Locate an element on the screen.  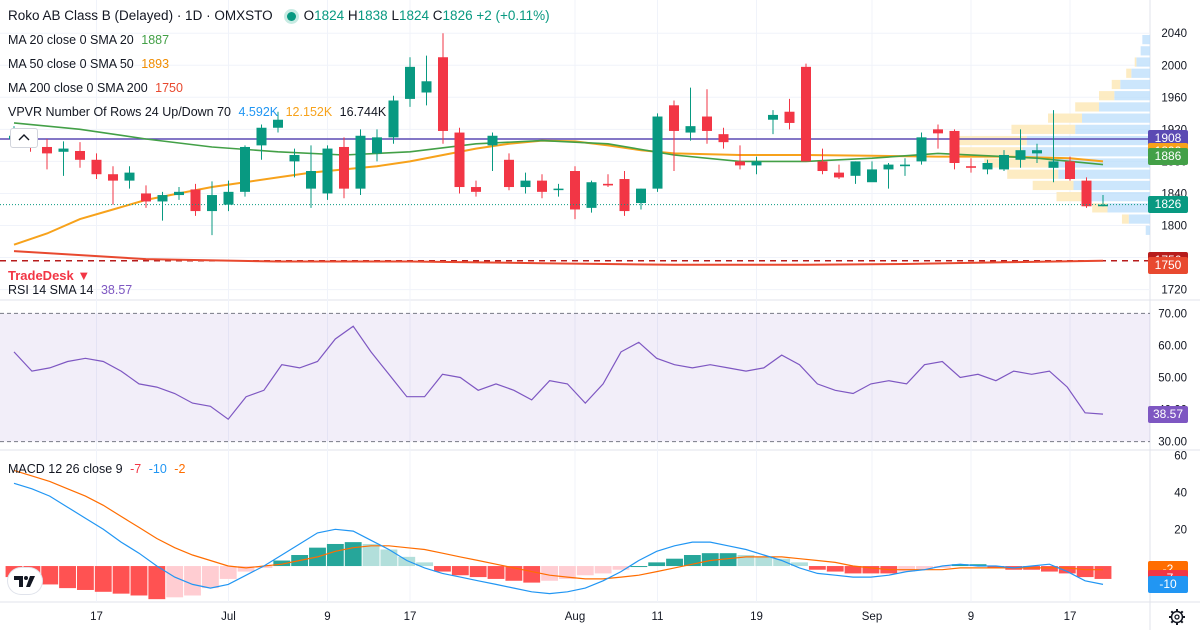
legend-ma50: MA 50 close 0 SMA 50 1893 is located at coordinates (90, 64).